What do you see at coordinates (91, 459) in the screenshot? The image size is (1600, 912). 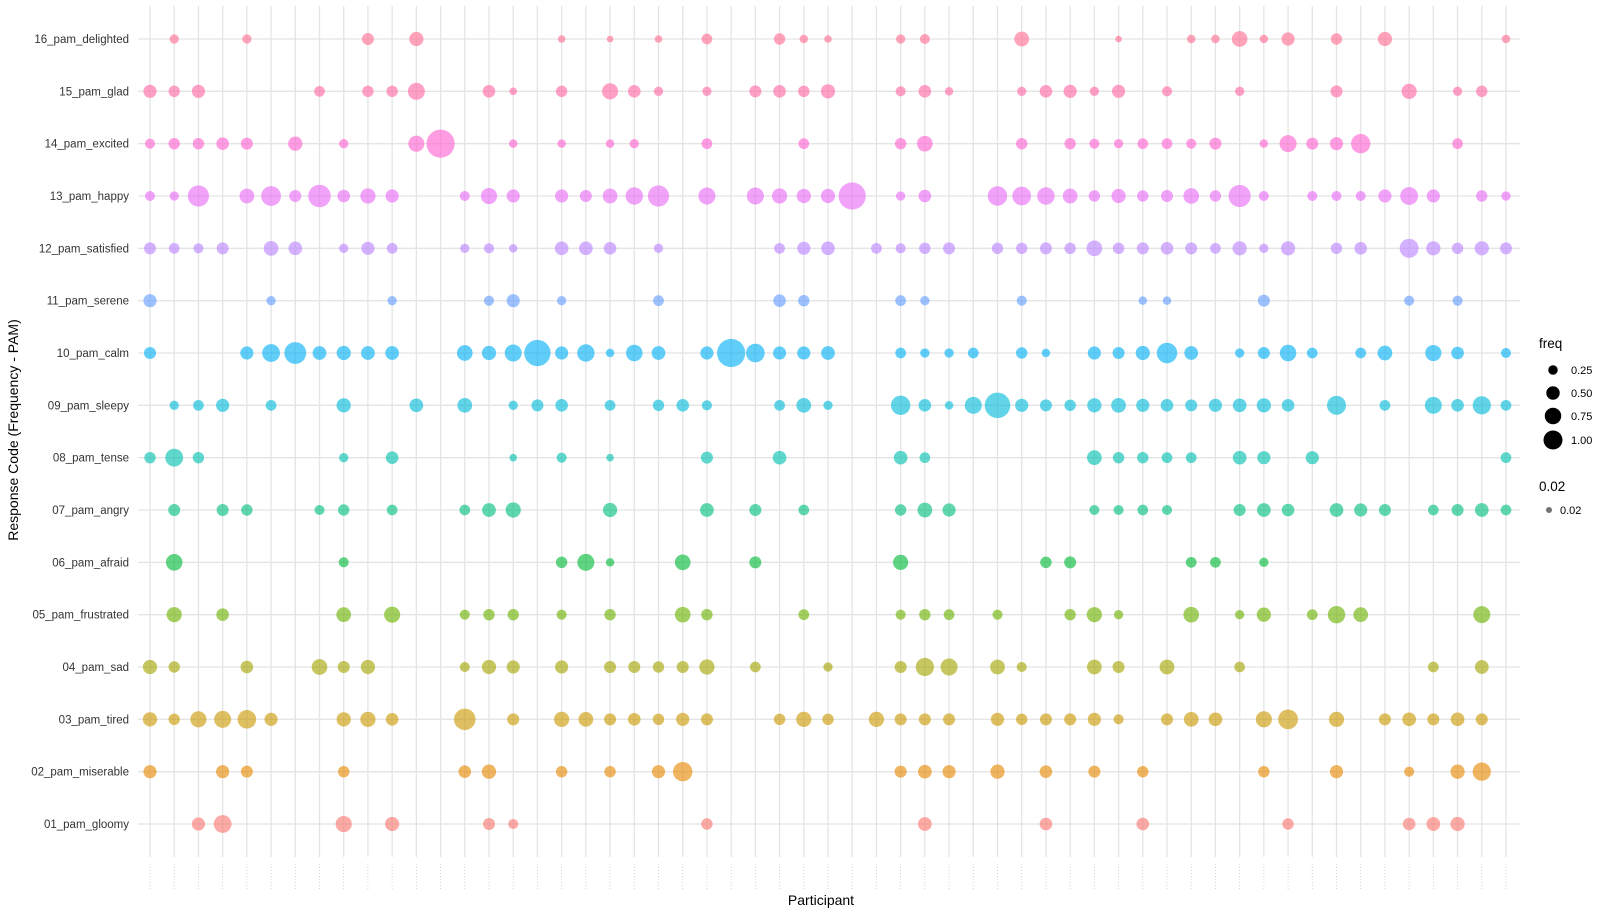 I see `y-tick-label-08-pam-tense: 08_pam_tense` at bounding box center [91, 459].